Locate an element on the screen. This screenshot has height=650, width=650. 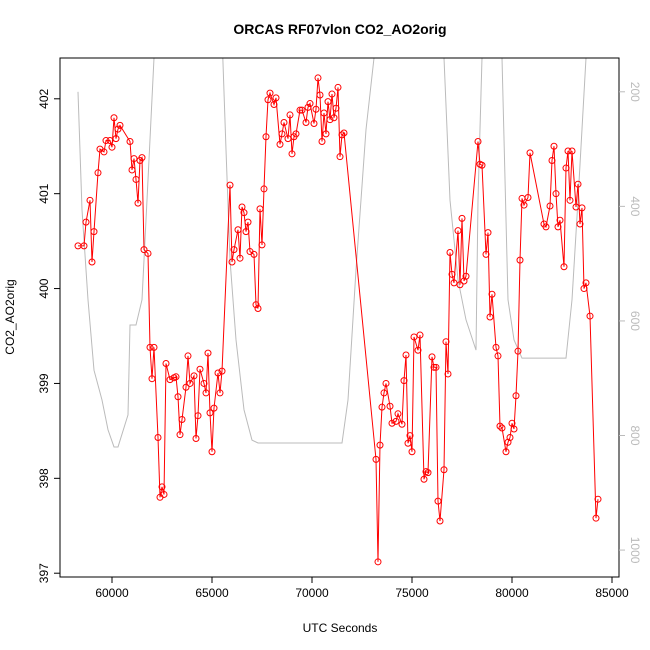
y2-tick-label: 800 is located at coordinates (635, 435).